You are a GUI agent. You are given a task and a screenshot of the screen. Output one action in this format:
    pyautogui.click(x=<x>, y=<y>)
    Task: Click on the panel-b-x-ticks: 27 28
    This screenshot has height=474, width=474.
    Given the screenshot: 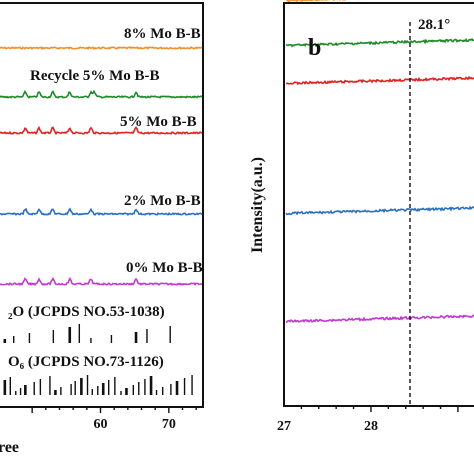 What is the action you would take?
    pyautogui.click(x=368, y=420)
    